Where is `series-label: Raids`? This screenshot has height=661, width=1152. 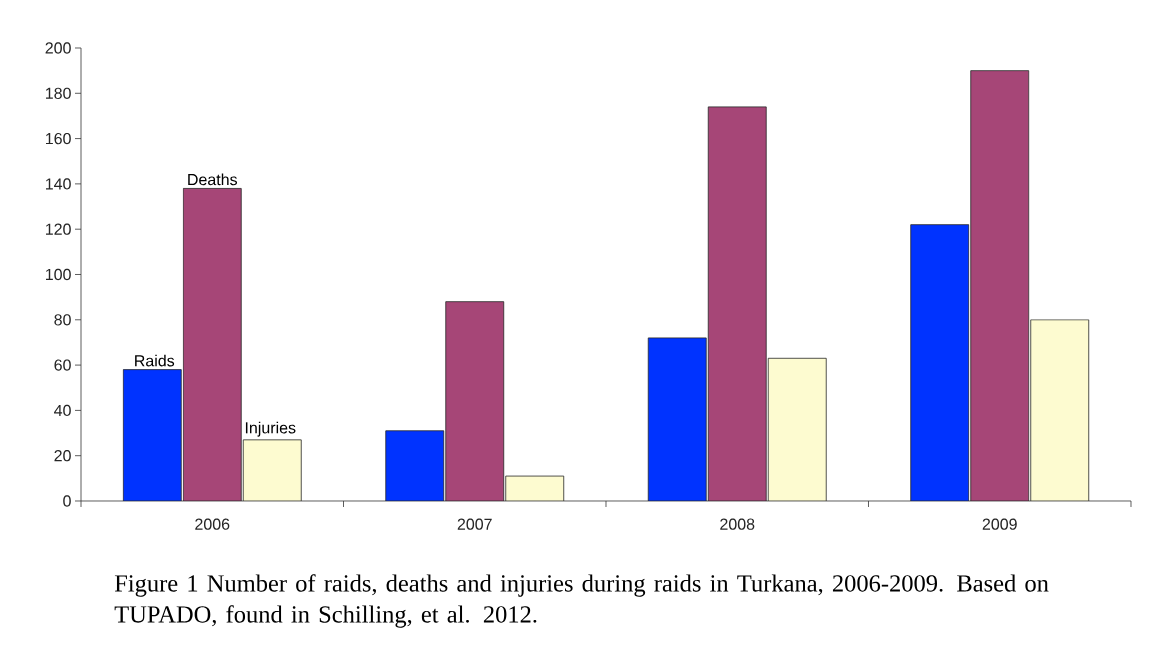 series-label: Raids is located at coordinates (155, 360).